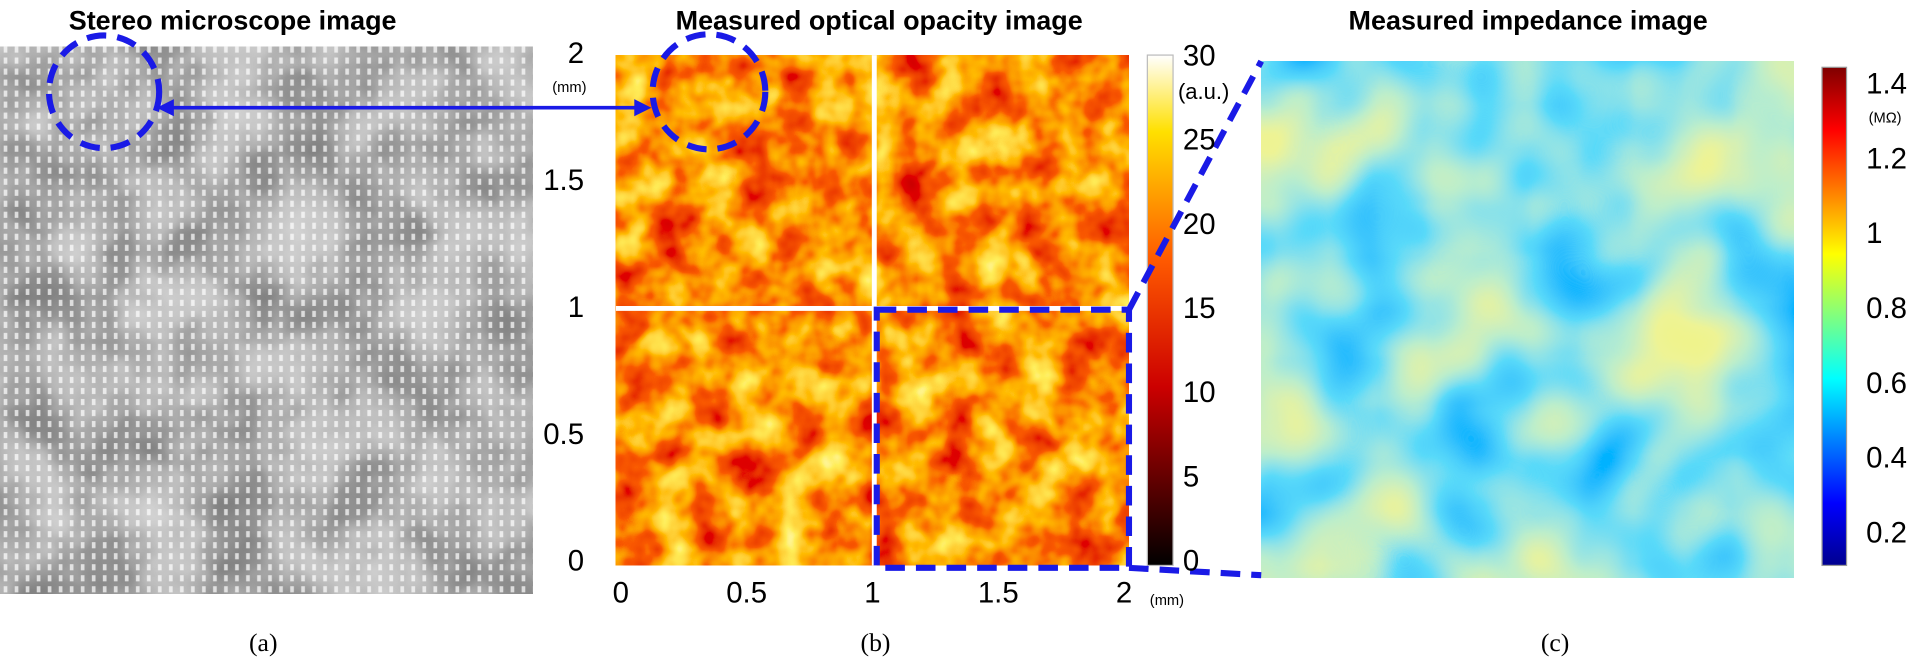 This screenshot has height=667, width=1920. I want to click on colorbar-tick-label: 30, so click(1199, 55).